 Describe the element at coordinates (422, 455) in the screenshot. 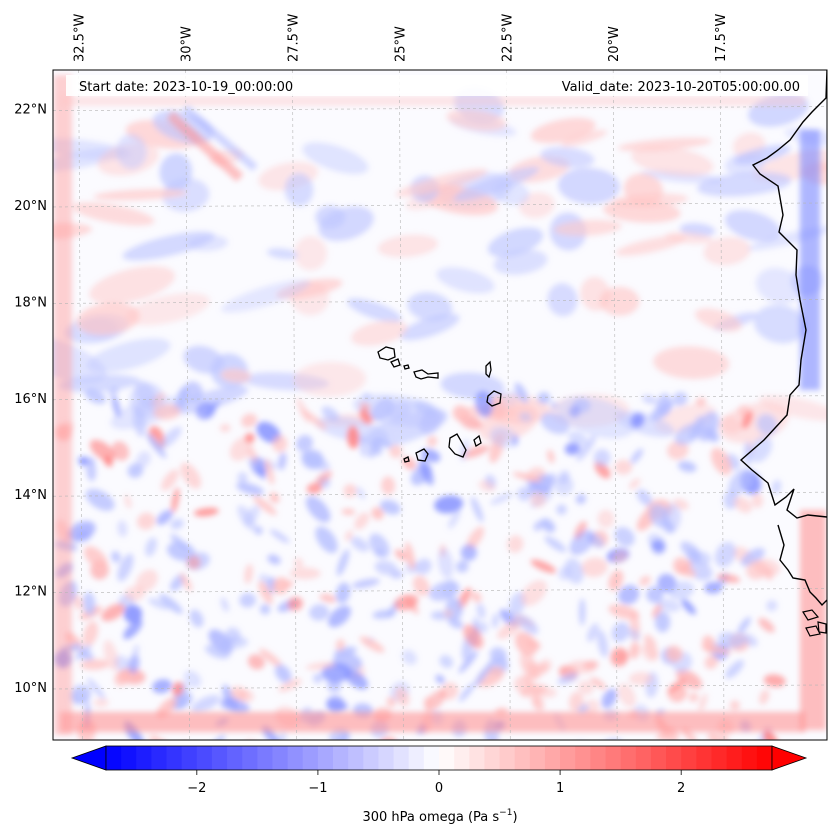

I see `island-fogo` at that location.